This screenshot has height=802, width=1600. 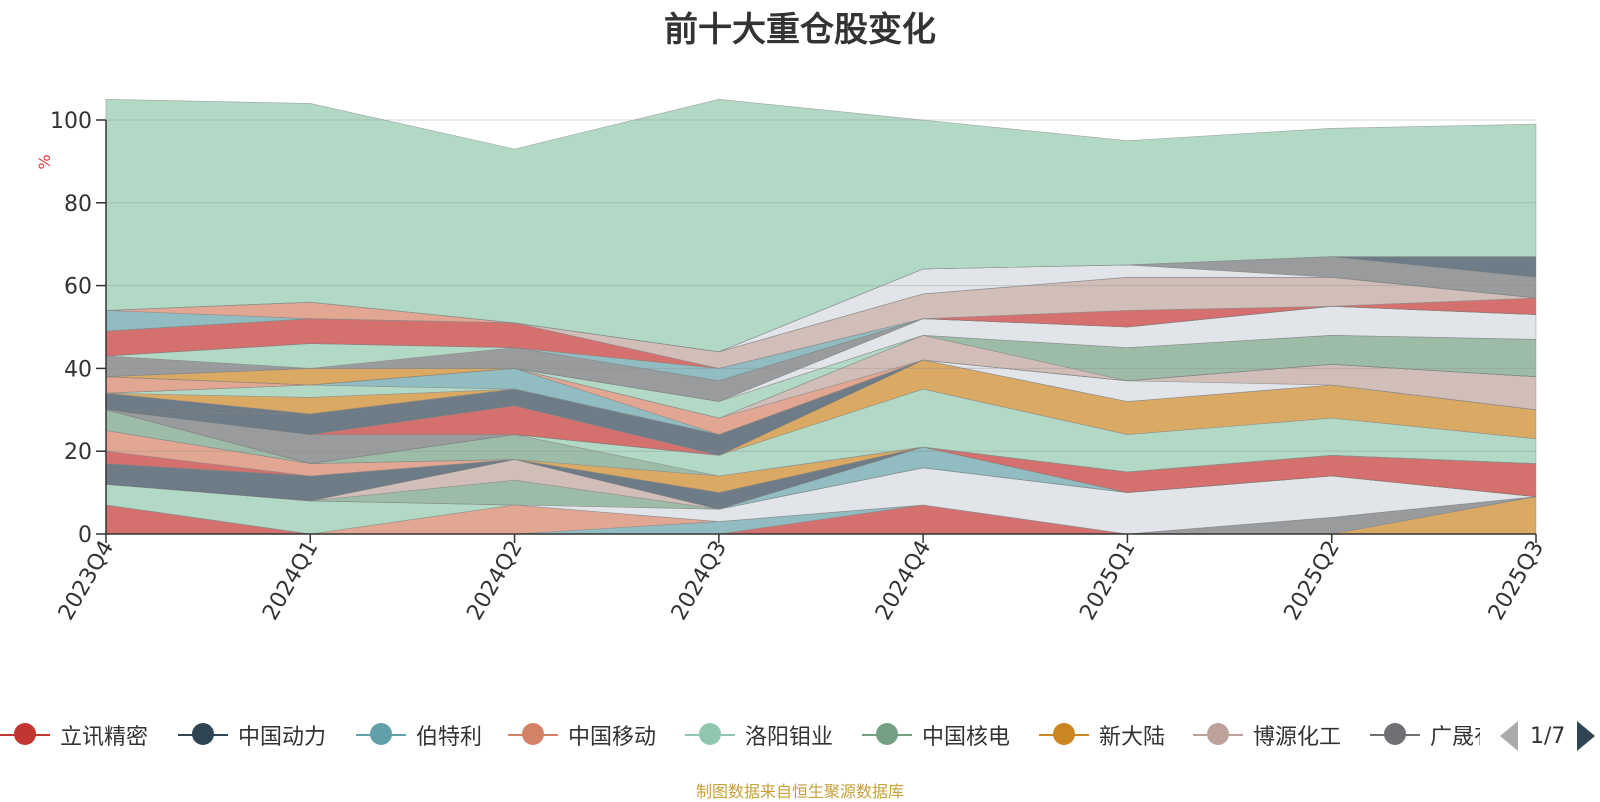 I want to click on x-tick-label: 2024Q4, so click(x=903, y=581).